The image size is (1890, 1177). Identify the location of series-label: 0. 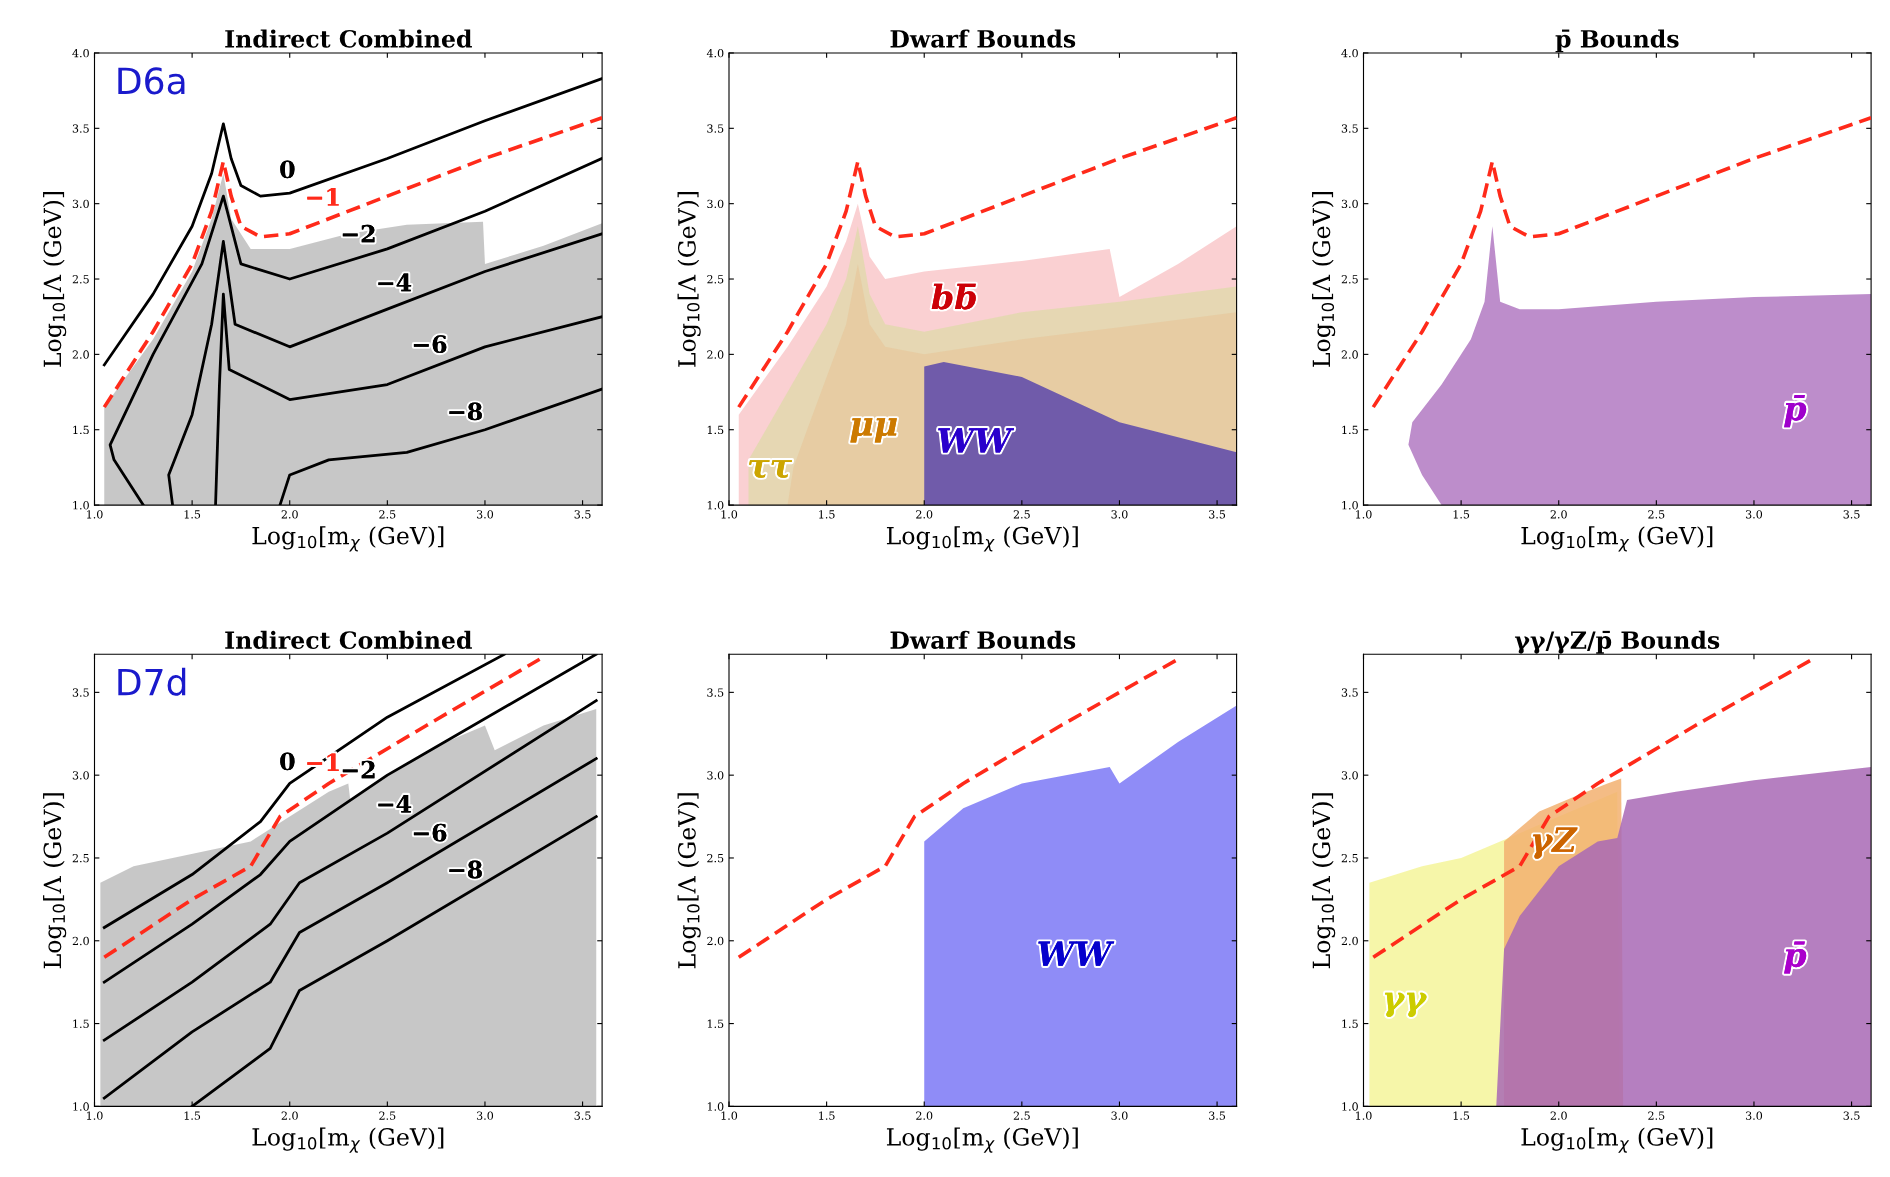
(287, 761).